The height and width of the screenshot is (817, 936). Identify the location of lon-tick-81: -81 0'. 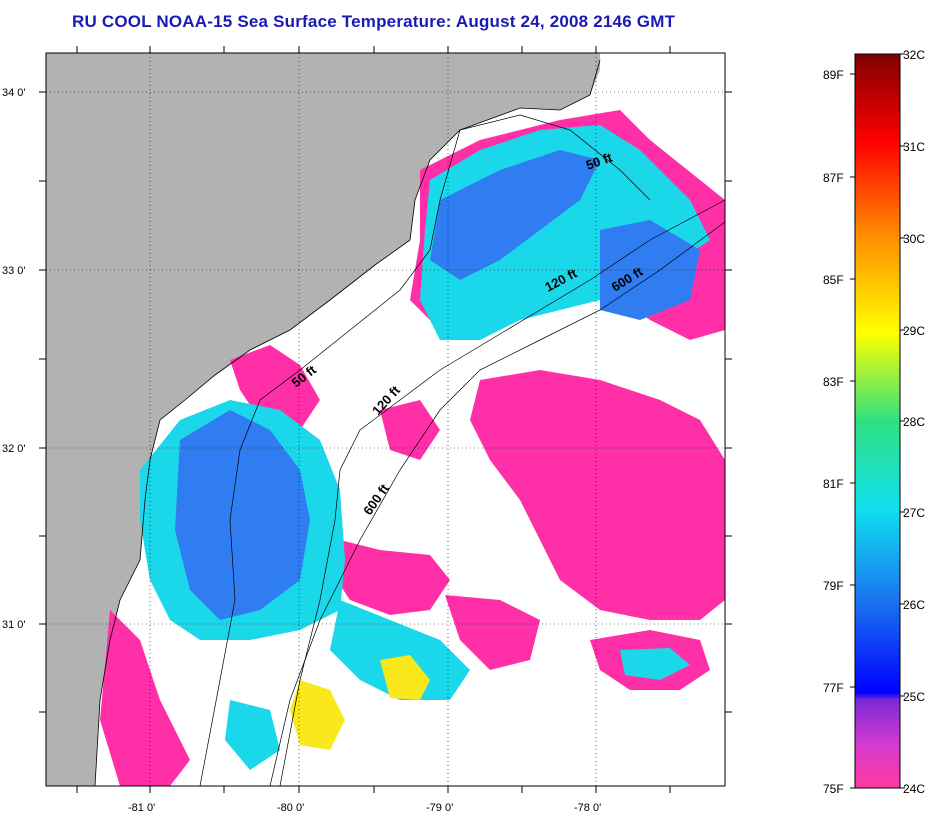
(141, 808).